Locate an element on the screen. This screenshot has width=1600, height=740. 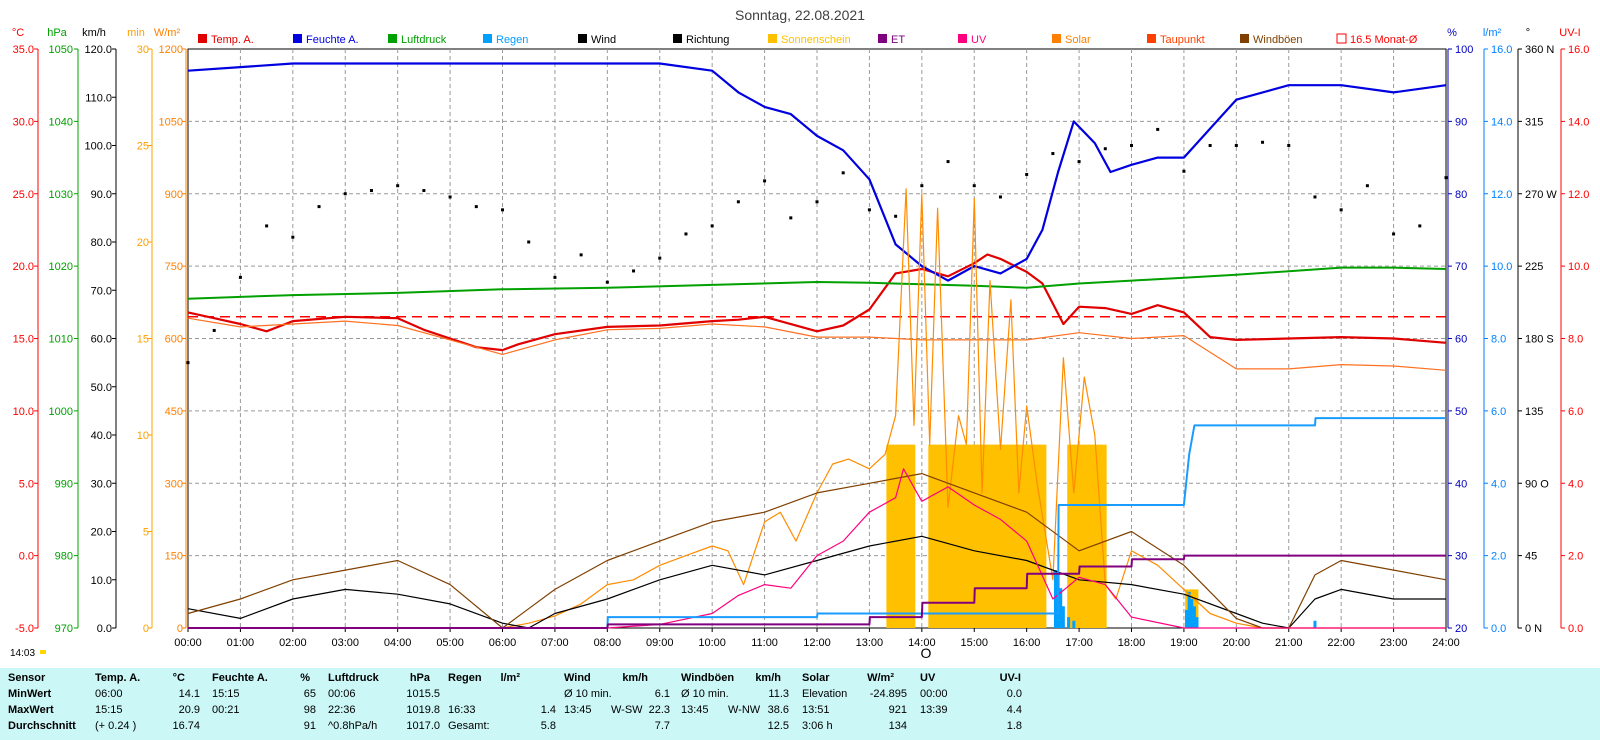
axis-tick-label: 15.0 is located at coordinates (23, 340).